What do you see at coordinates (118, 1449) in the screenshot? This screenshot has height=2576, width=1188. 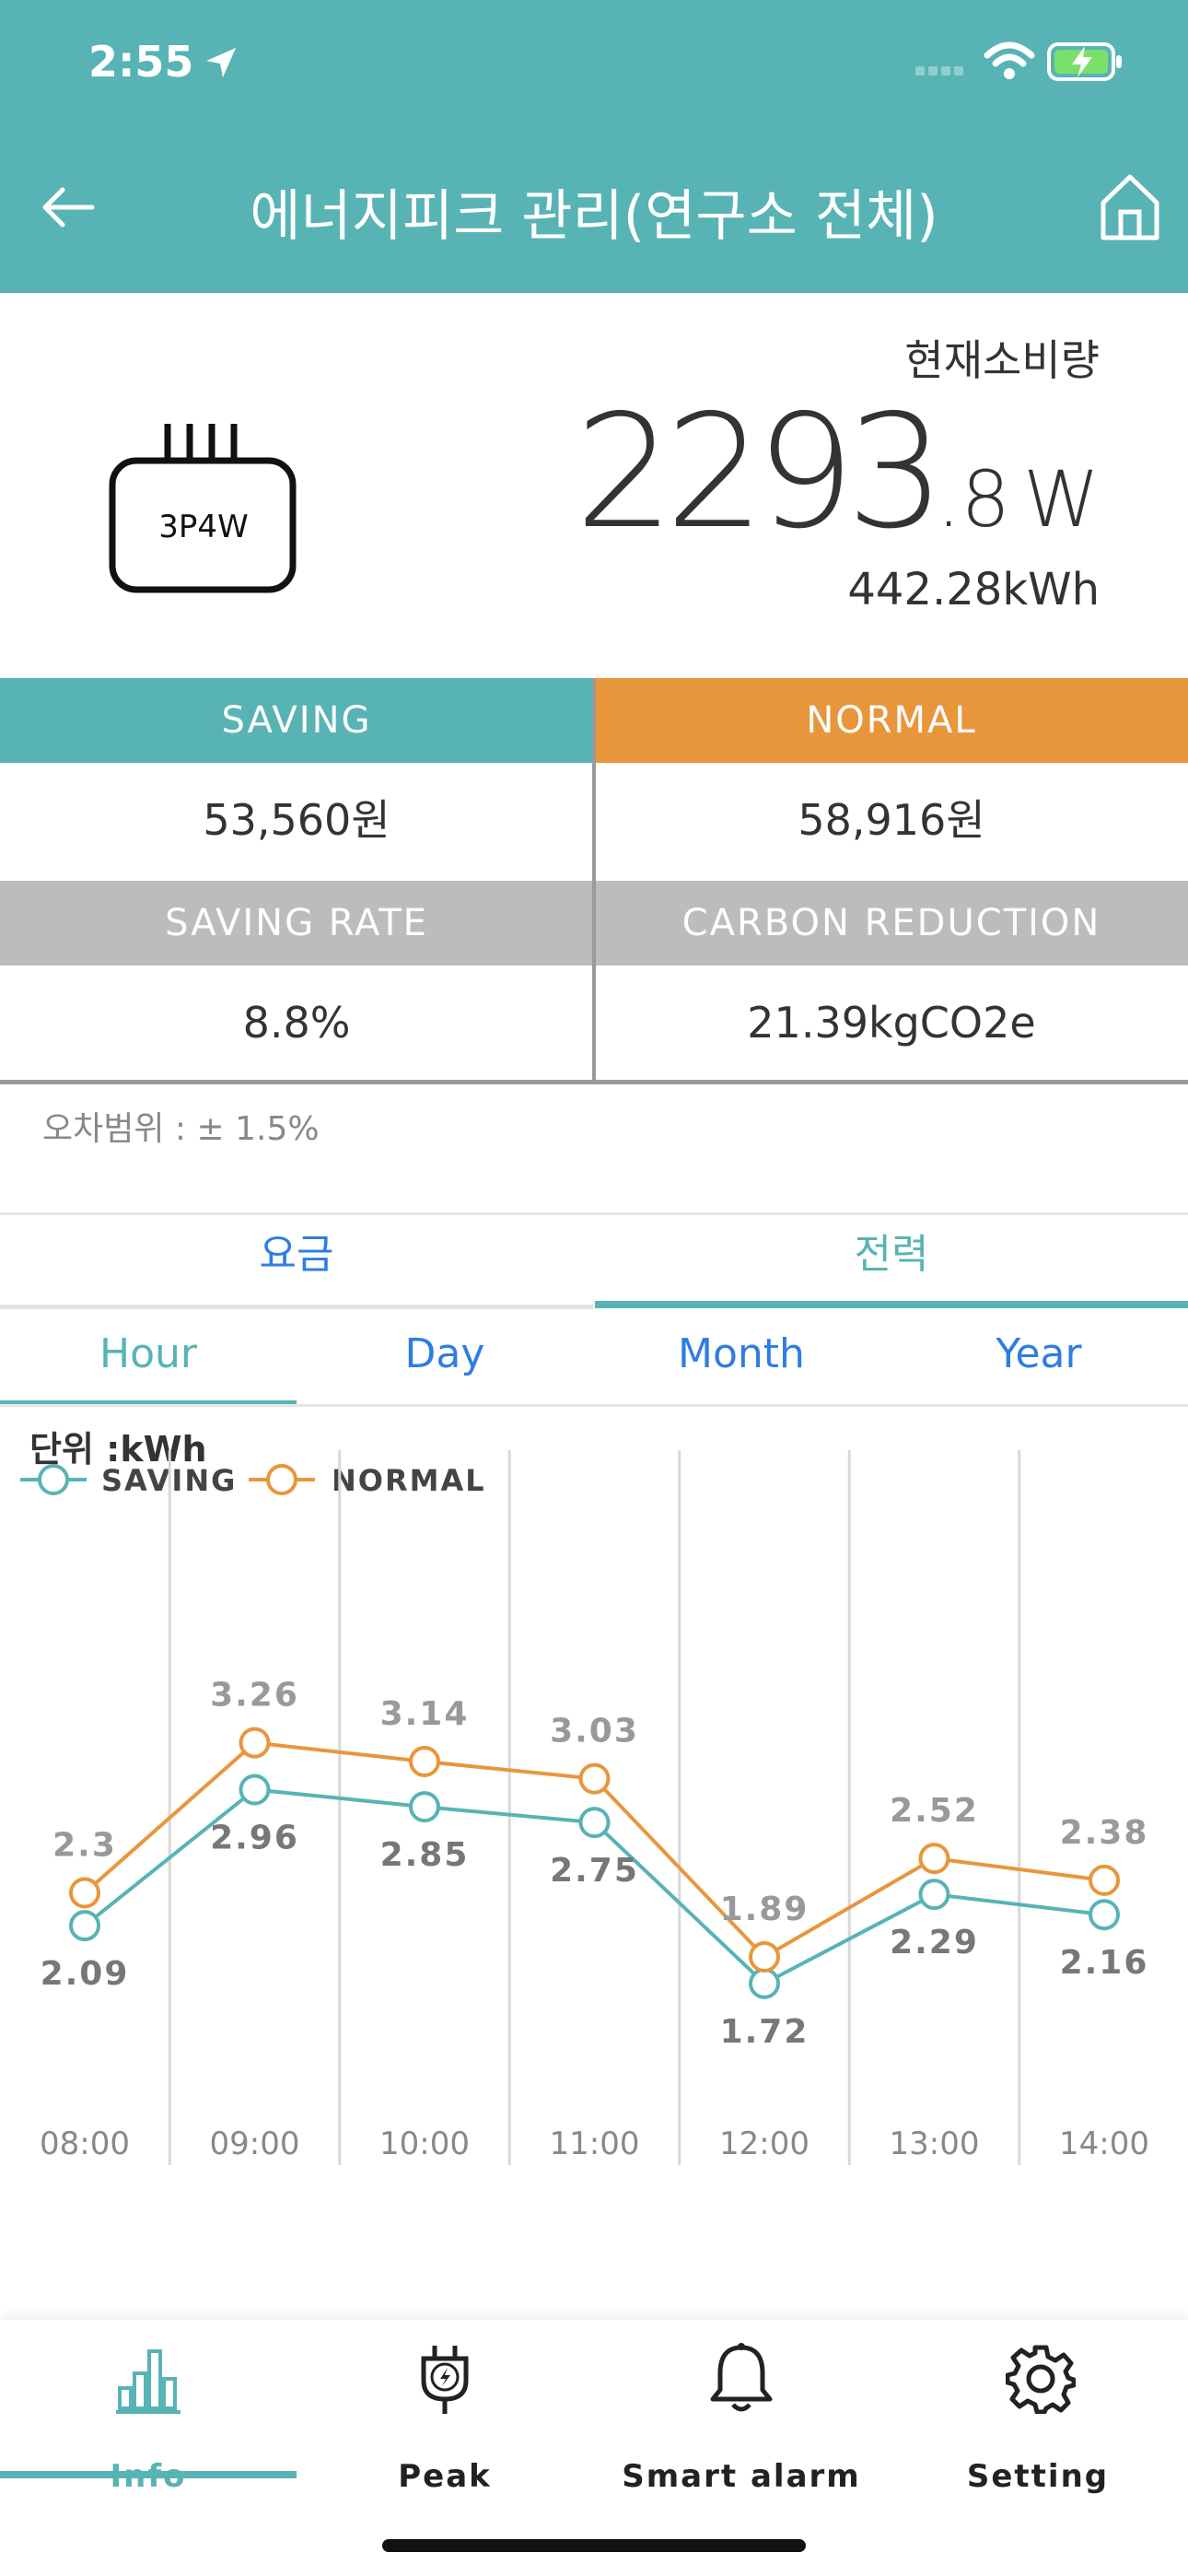 I see `chart-unit-label: 단위 :kWh` at bounding box center [118, 1449].